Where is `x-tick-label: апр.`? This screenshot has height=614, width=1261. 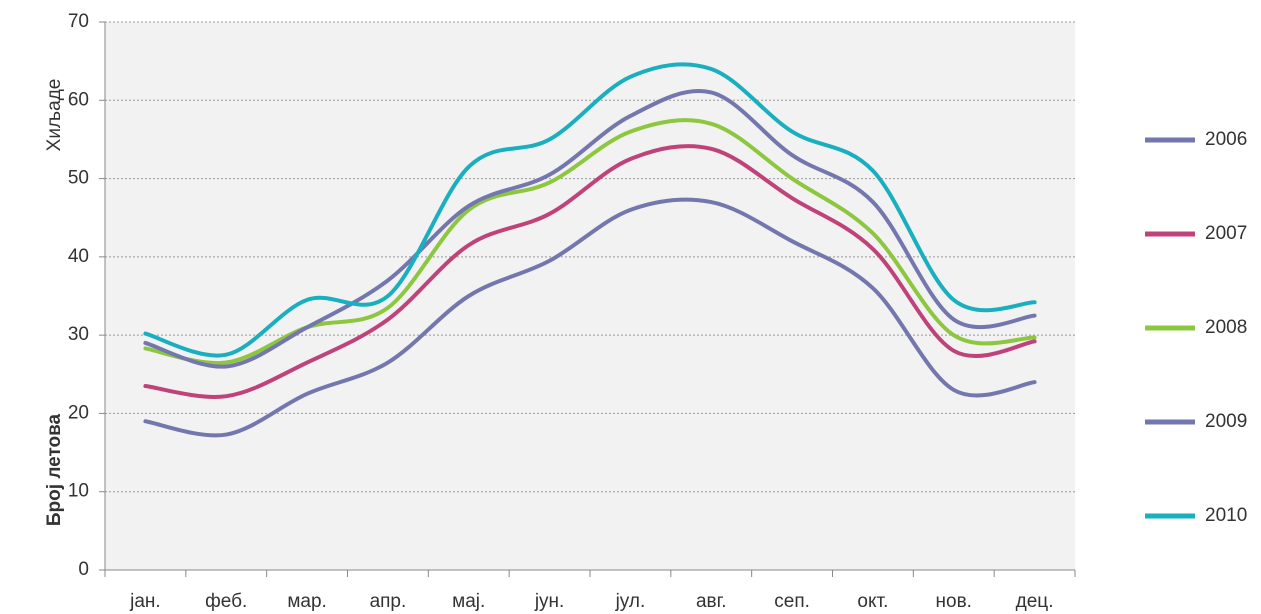 x-tick-label: апр. is located at coordinates (388, 601).